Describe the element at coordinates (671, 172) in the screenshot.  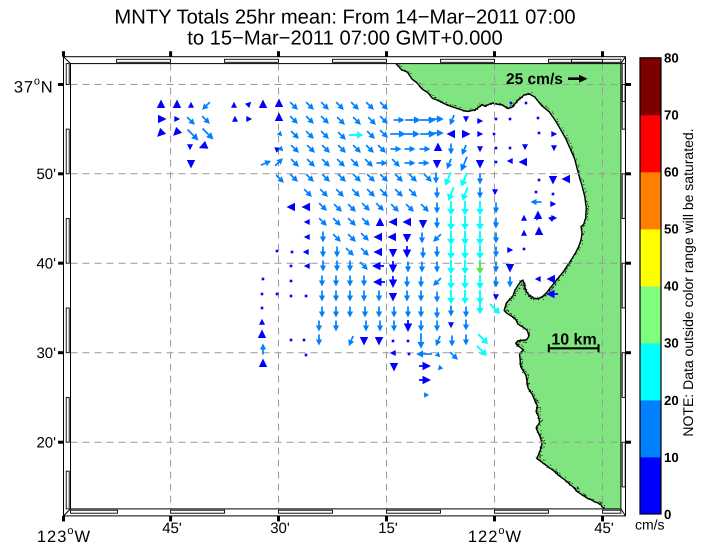
I see `svg-text: 60` at that location.